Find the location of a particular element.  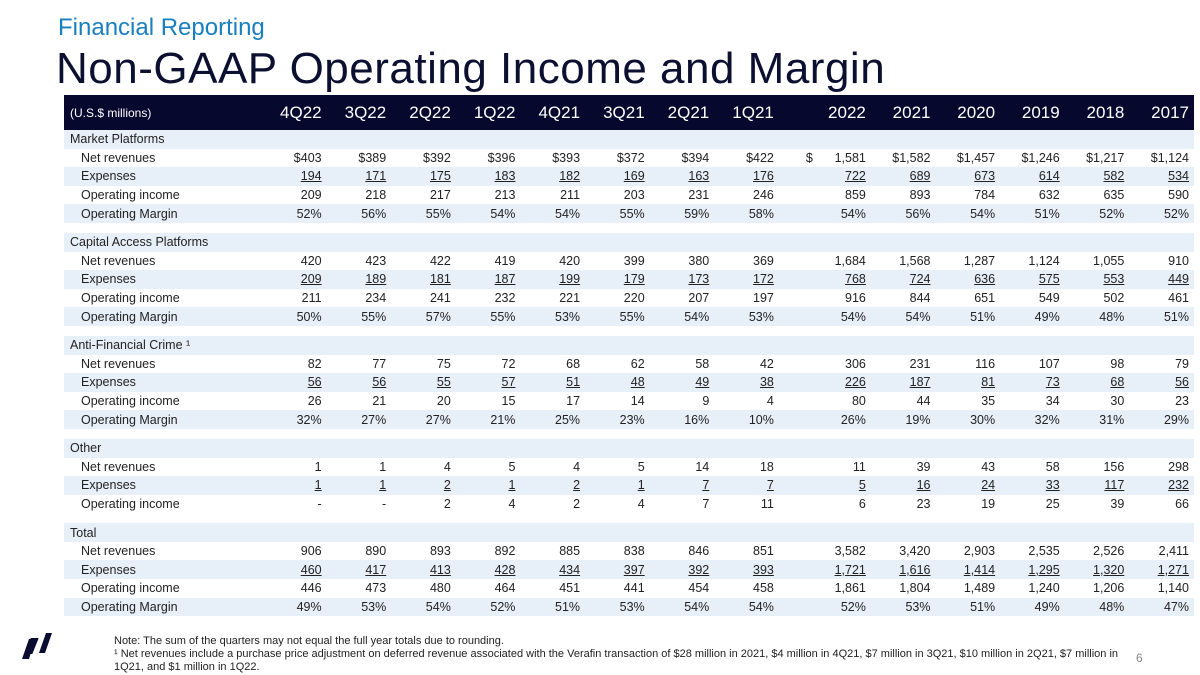

cell-value: 23 is located at coordinates (1182, 401).